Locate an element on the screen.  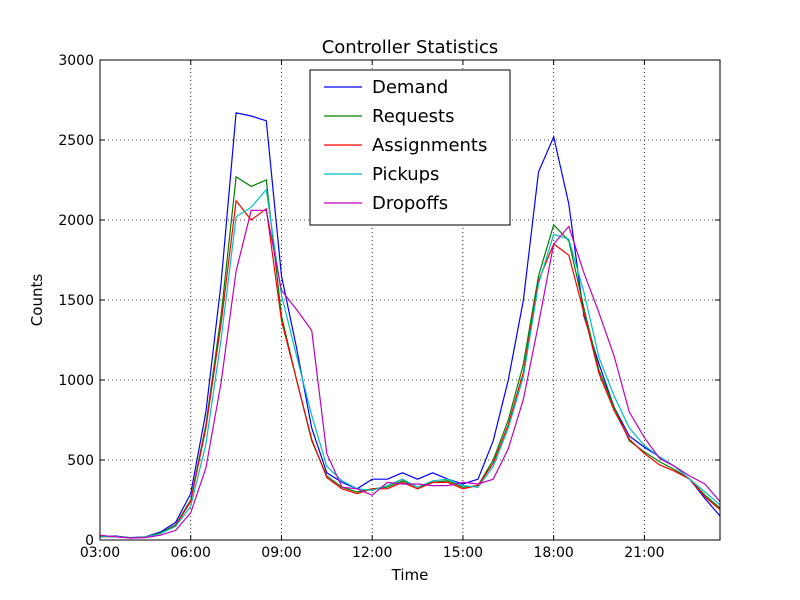
x-axis-label: Time is located at coordinates (410, 575).